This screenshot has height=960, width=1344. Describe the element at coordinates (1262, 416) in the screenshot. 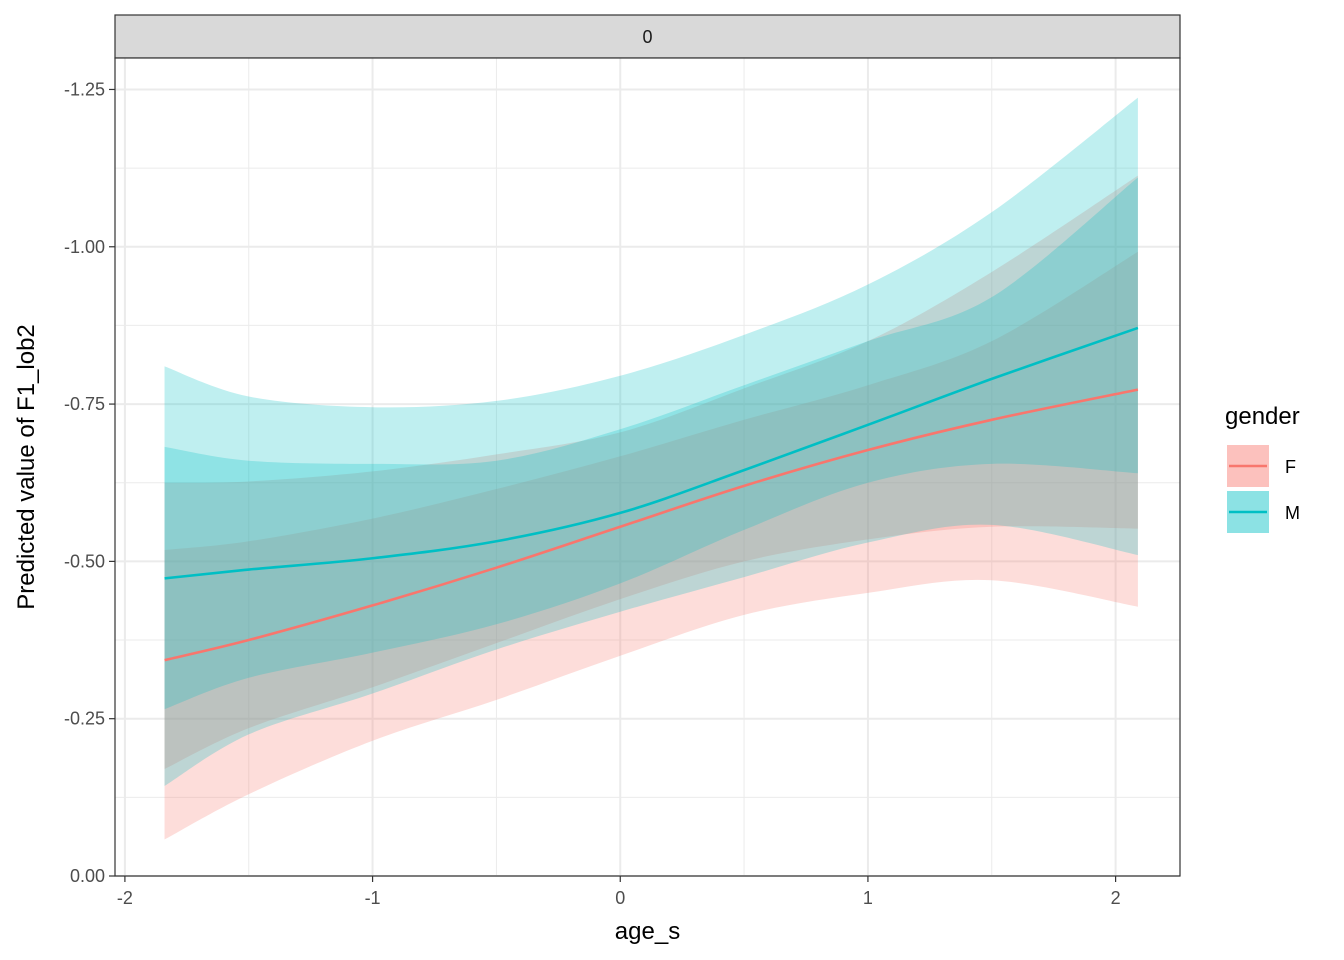

I see `legend-title: gender` at that location.